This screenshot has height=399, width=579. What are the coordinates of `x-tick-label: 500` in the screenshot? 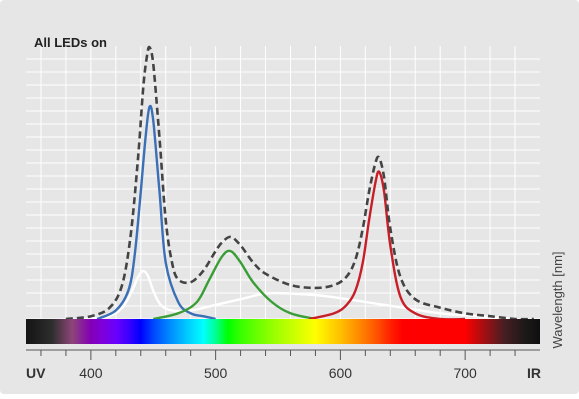 It's located at (216, 373).